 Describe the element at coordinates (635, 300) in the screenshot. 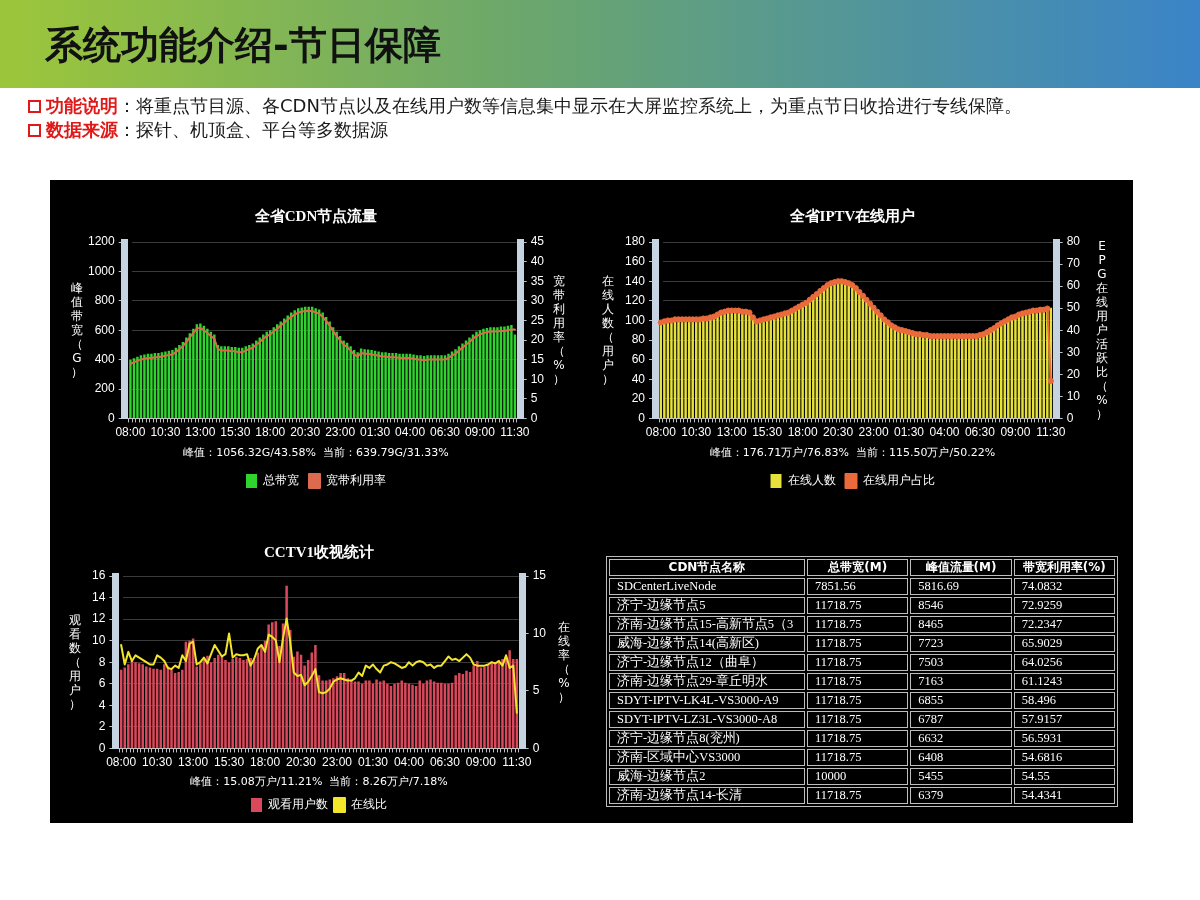

I see `y-tick-label: 120` at that location.